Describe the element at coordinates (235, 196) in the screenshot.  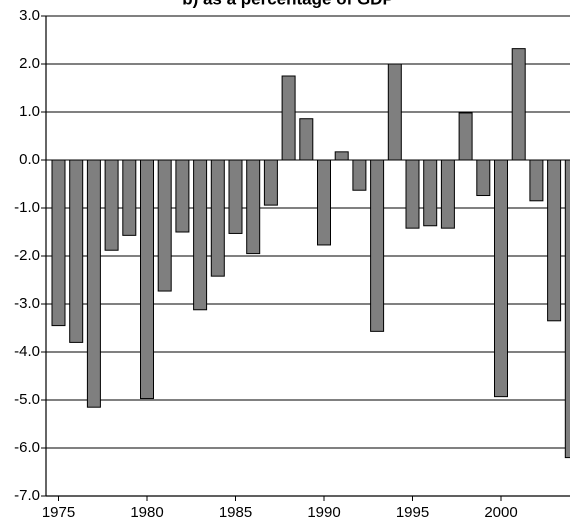
I see `bar-1985` at that location.